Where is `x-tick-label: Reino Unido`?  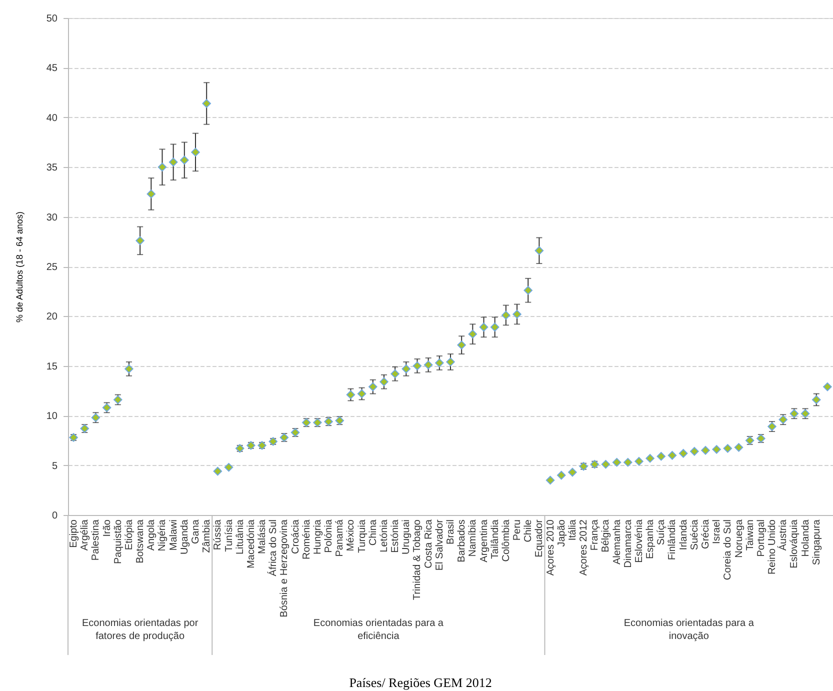 x-tick-label: Reino Unido is located at coordinates (772, 547).